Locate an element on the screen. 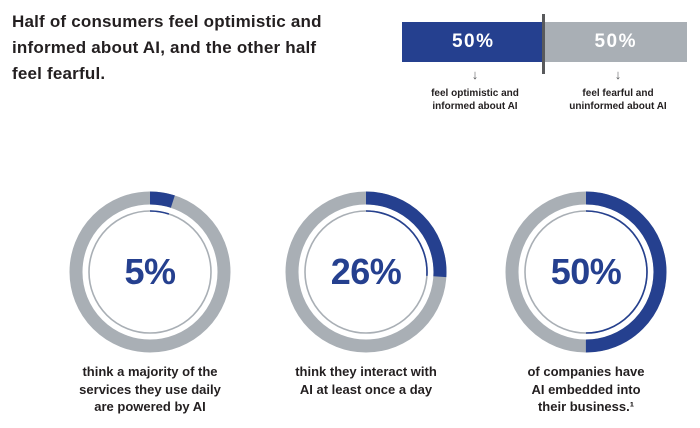  bar-segment-optimistic-value: 50% is located at coordinates (473, 41).